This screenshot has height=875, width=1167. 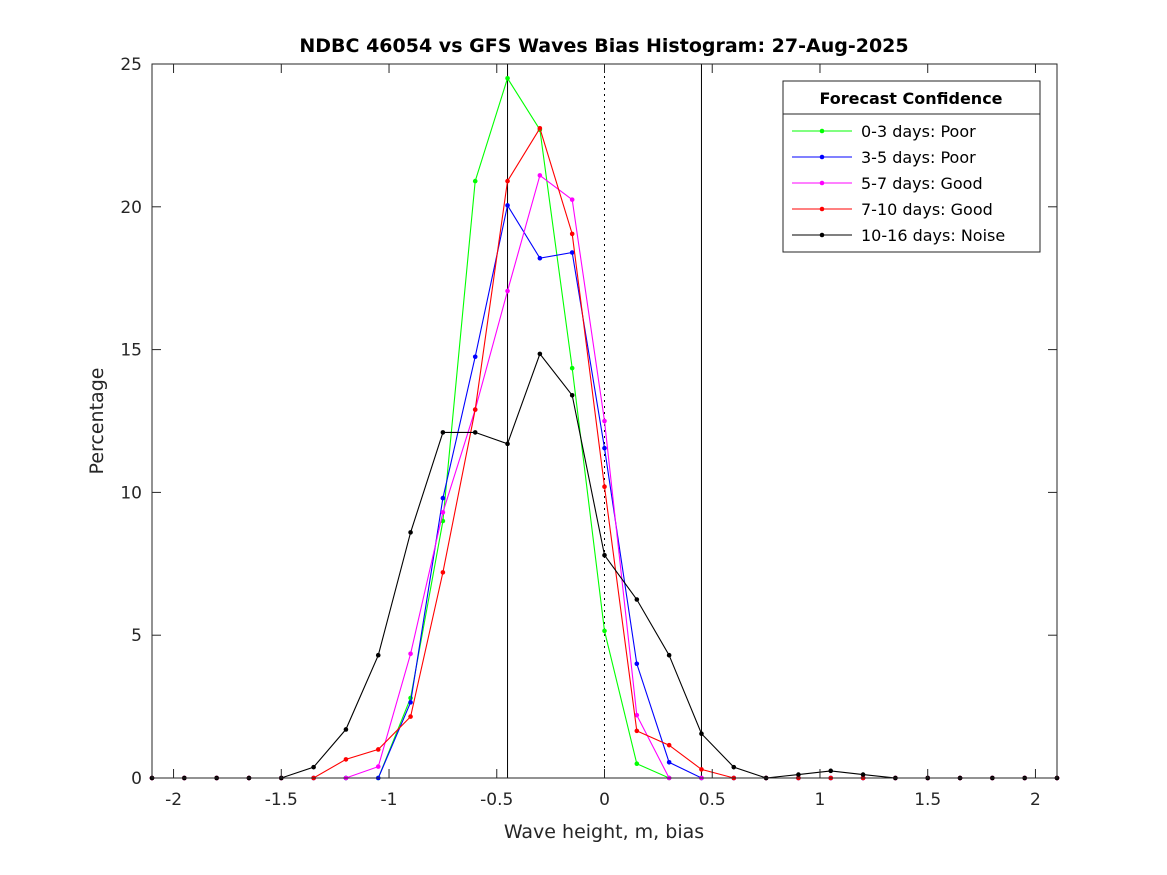 What do you see at coordinates (389, 800) in the screenshot?
I see `x-tick-label: -1` at bounding box center [389, 800].